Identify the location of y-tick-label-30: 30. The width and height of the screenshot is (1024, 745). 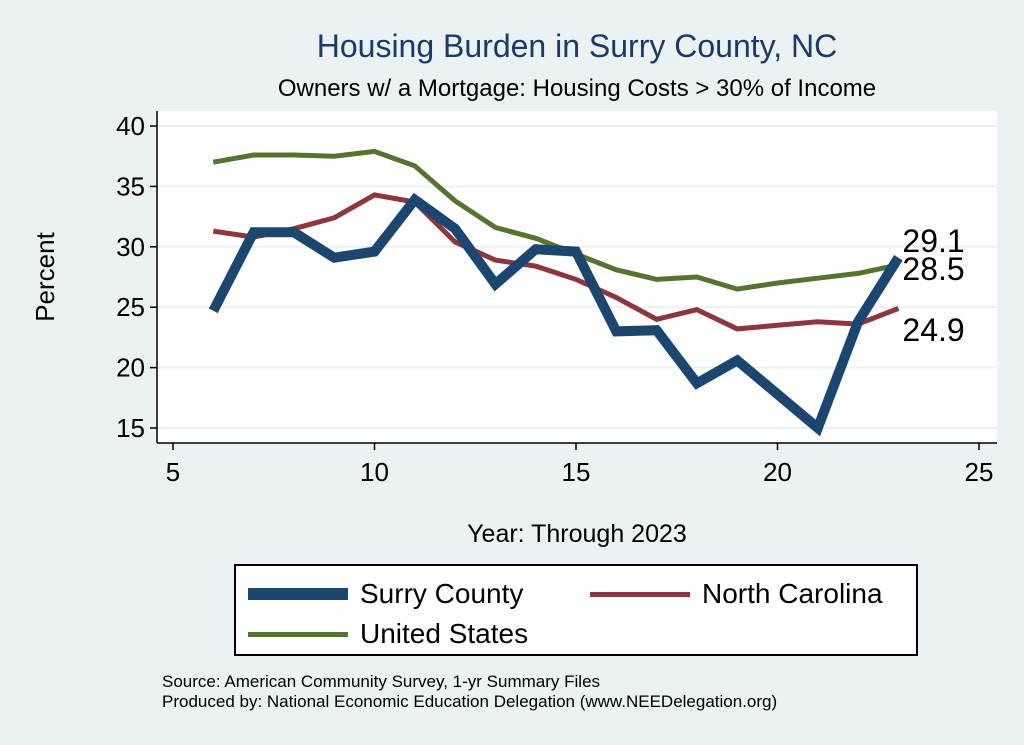
(130, 247).